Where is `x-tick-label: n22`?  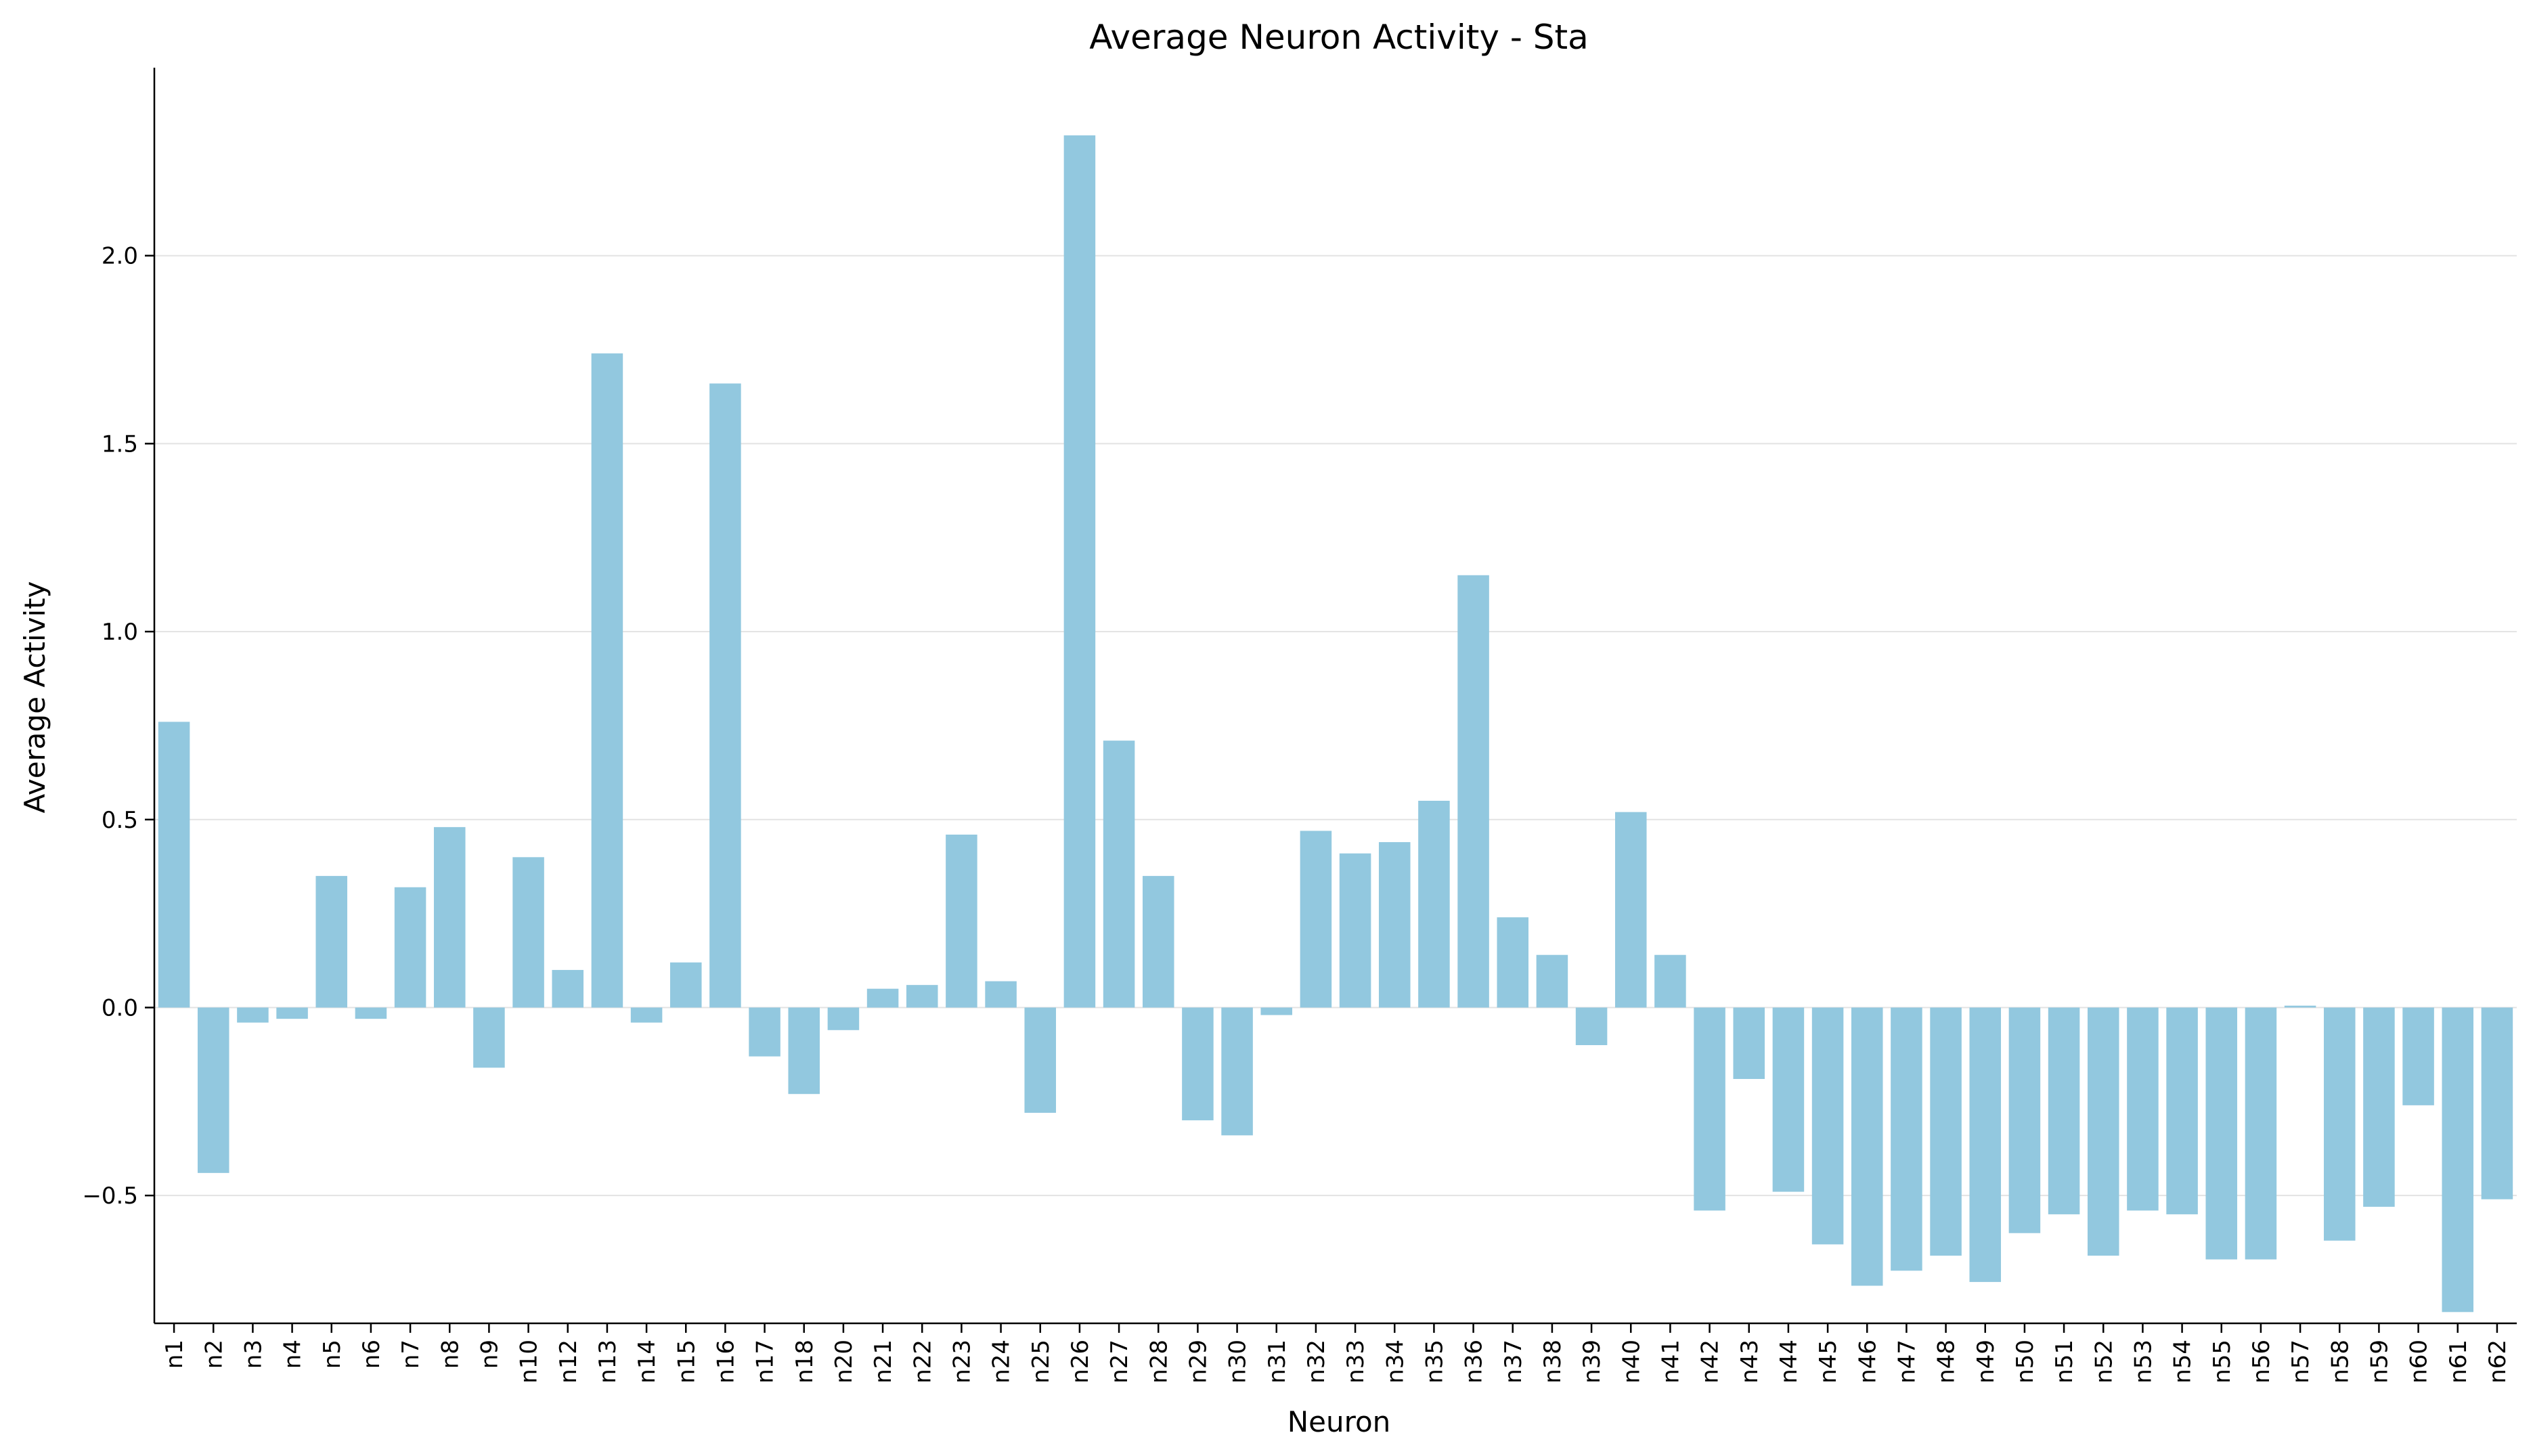
x-tick-label: n22 is located at coordinates (922, 1362).